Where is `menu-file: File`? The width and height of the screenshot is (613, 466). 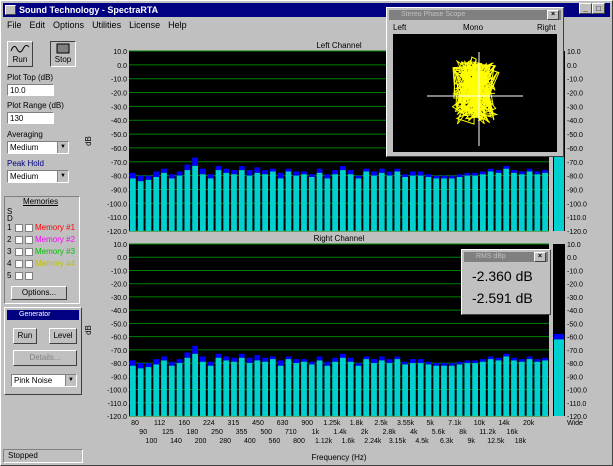
menu-file: File is located at coordinates (14, 25).